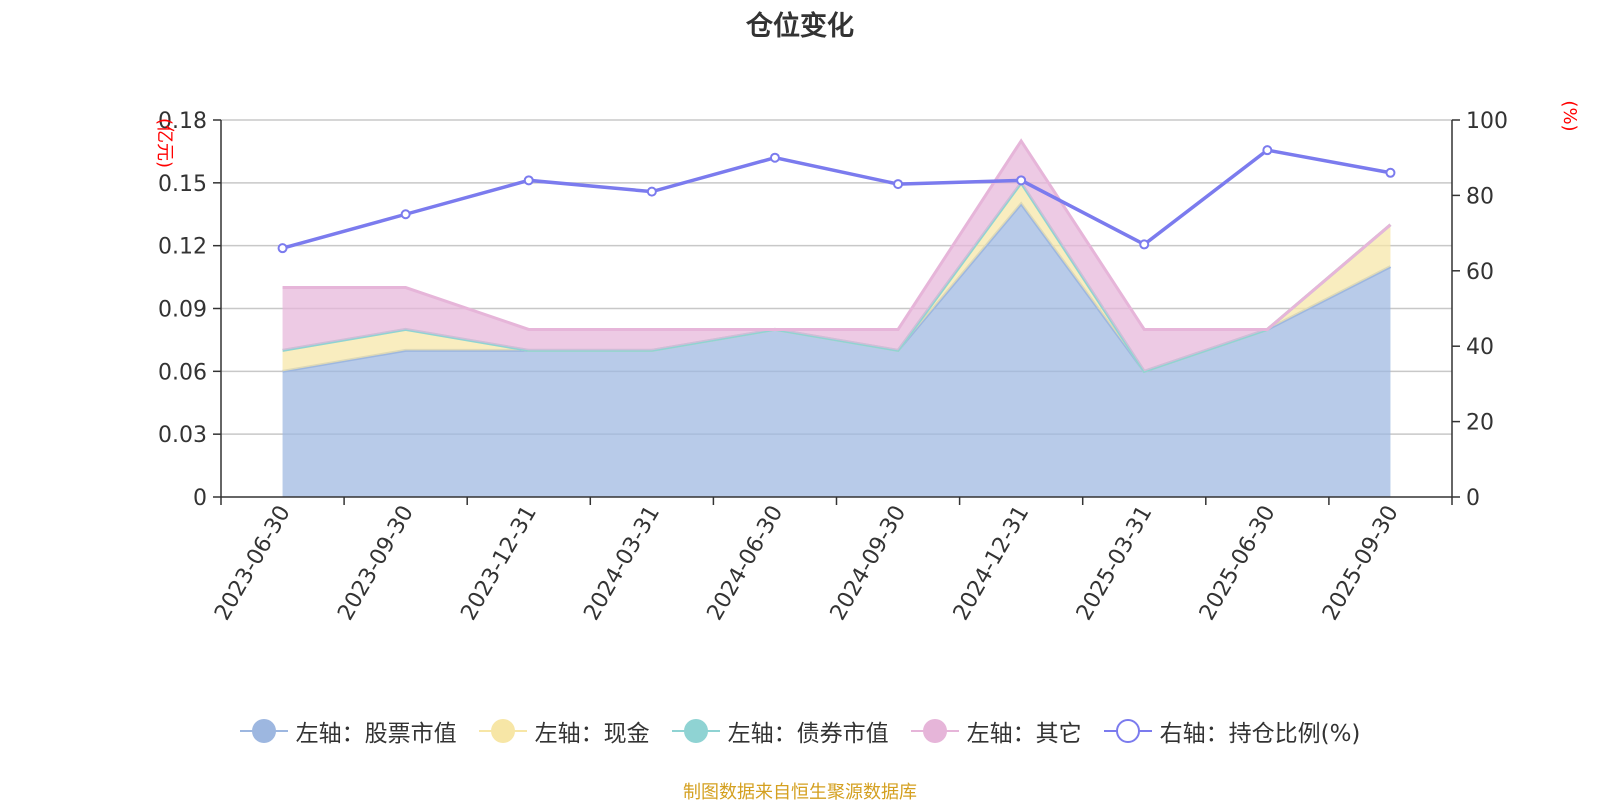 The image size is (1600, 804). I want to click on legend-item-other: 左轴：其它, so click(996, 731).